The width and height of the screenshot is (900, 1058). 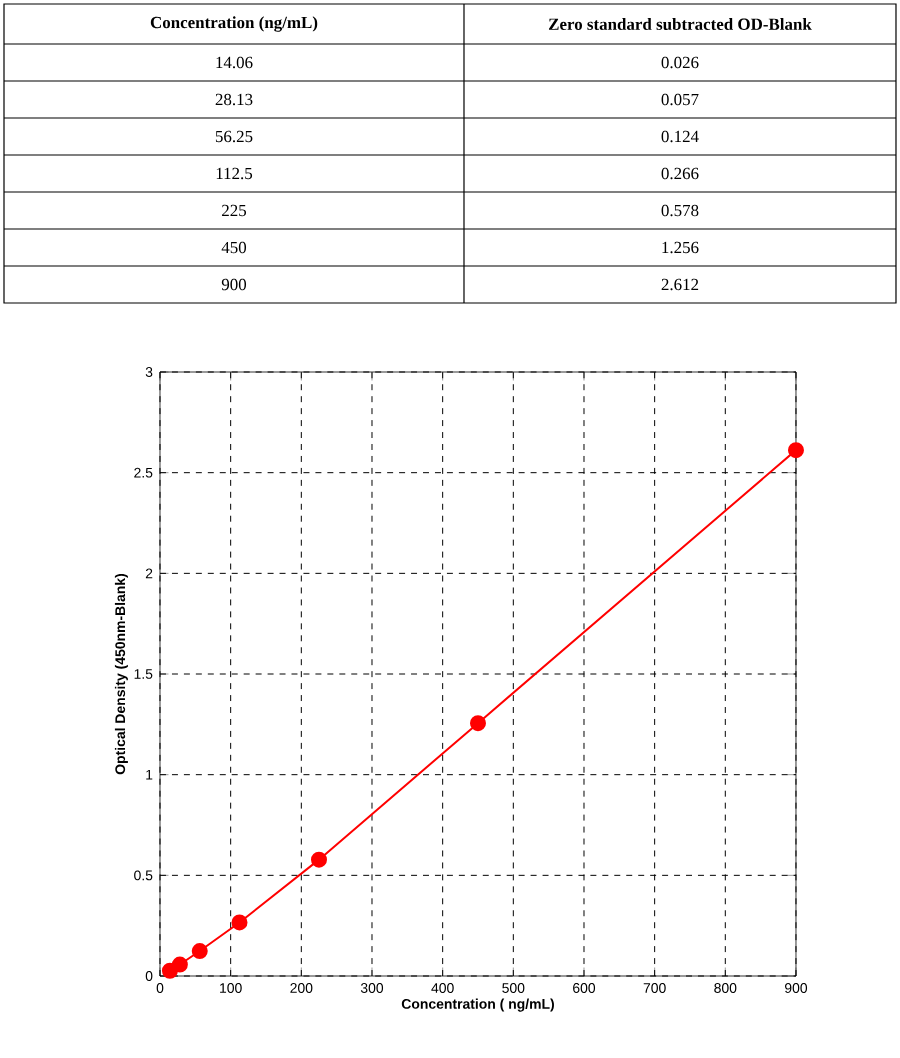 What do you see at coordinates (680, 62) in the screenshot?
I see `text: 0.026` at bounding box center [680, 62].